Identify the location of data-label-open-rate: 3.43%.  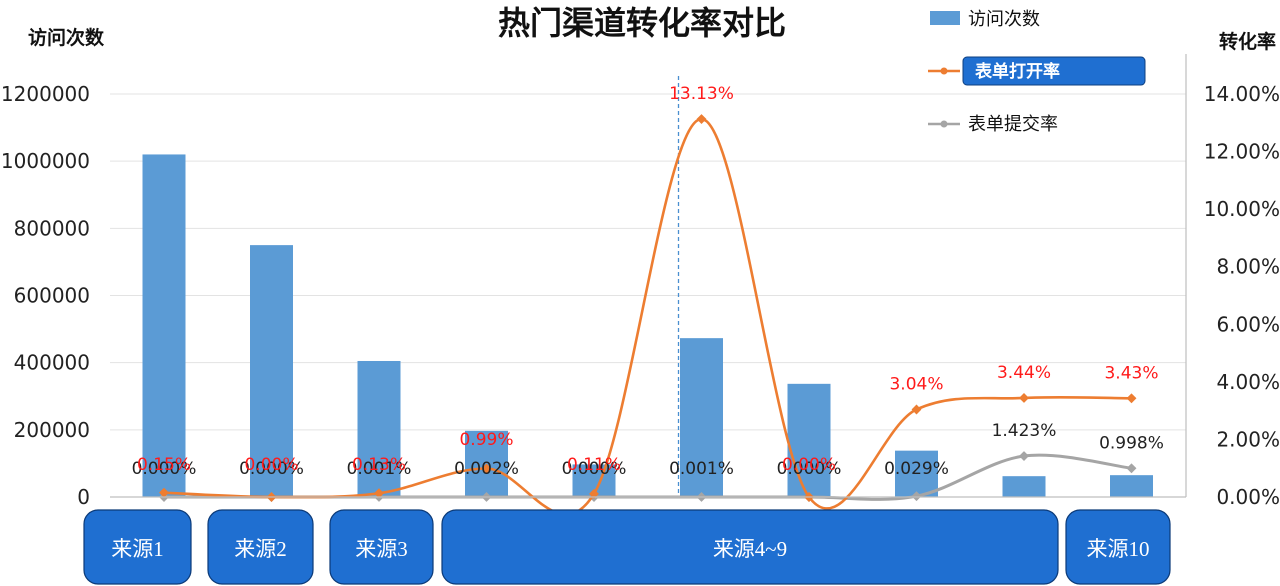
(1131, 373).